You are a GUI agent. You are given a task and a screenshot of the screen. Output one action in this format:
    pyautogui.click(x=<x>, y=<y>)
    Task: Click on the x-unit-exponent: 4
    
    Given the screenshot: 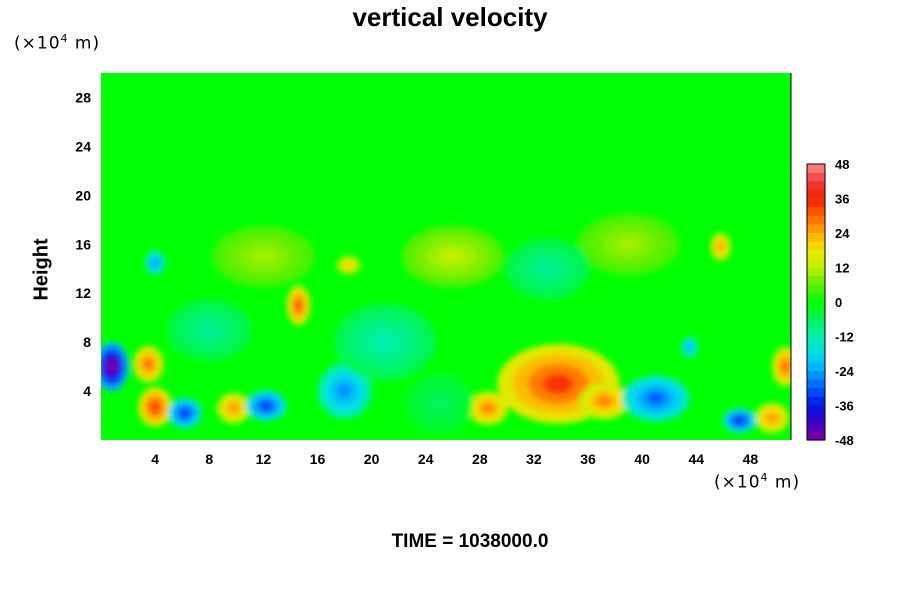 What is the action you would take?
    pyautogui.click(x=764, y=477)
    